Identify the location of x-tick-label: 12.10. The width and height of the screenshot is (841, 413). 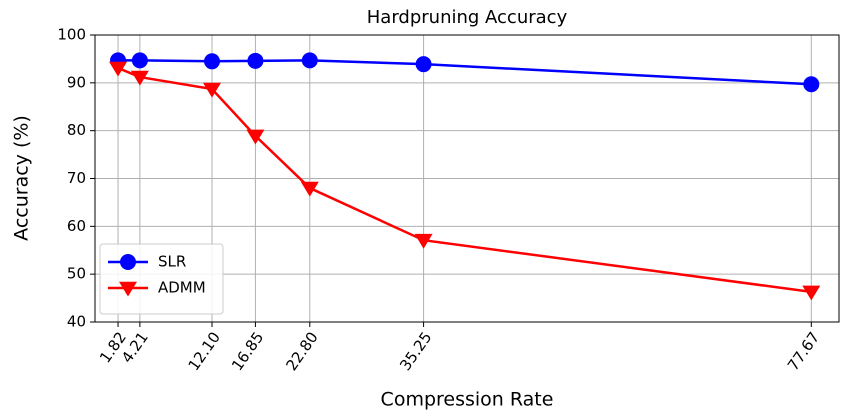
(204, 352).